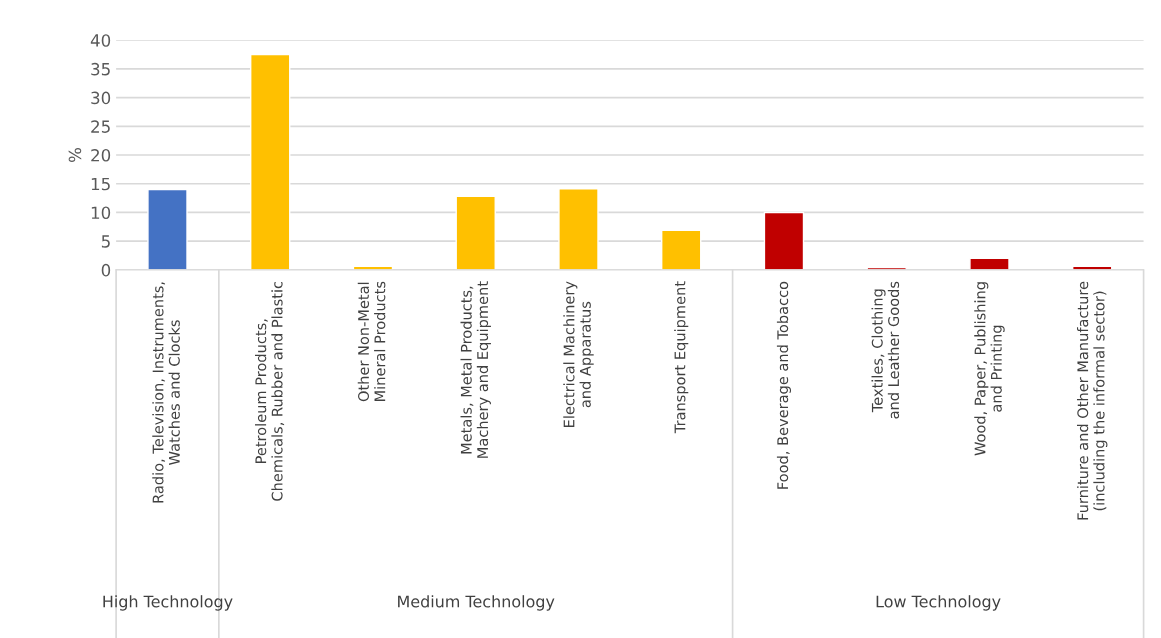 This screenshot has height=638, width=1161. What do you see at coordinates (578, 354) in the screenshot?
I see `x-tick-label: Electrical Machinery and Apparatus` at bounding box center [578, 354].